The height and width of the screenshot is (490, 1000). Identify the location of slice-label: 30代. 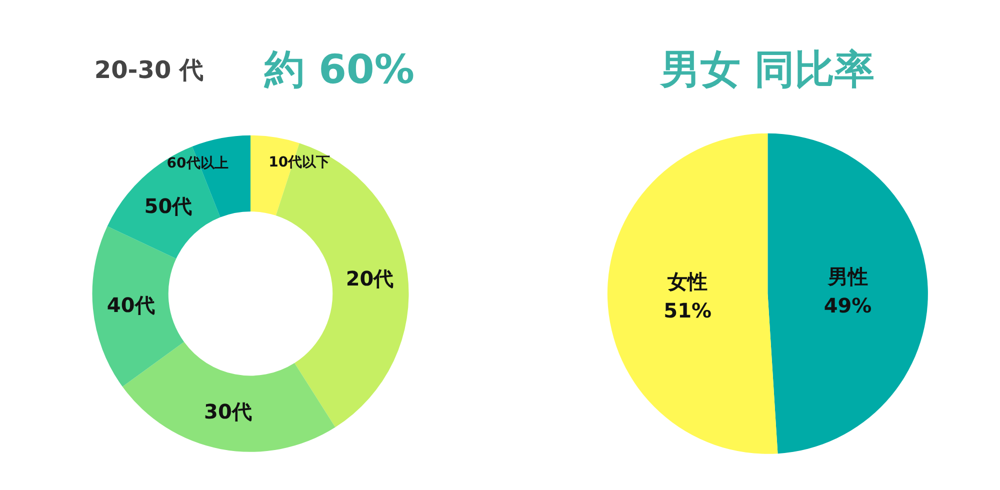
(228, 412).